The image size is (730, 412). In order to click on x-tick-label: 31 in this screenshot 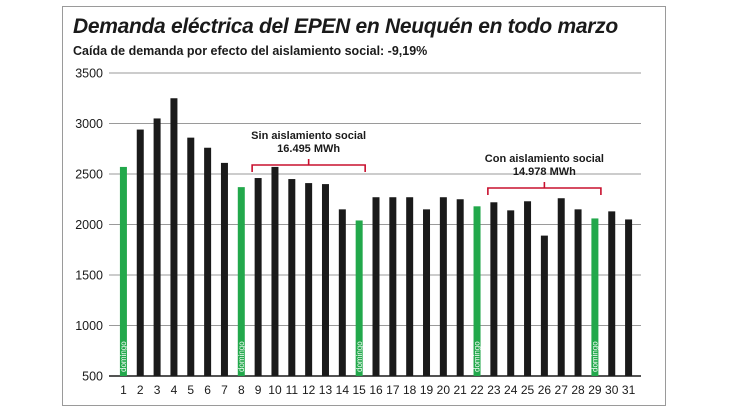, I will do `click(629, 390)`.